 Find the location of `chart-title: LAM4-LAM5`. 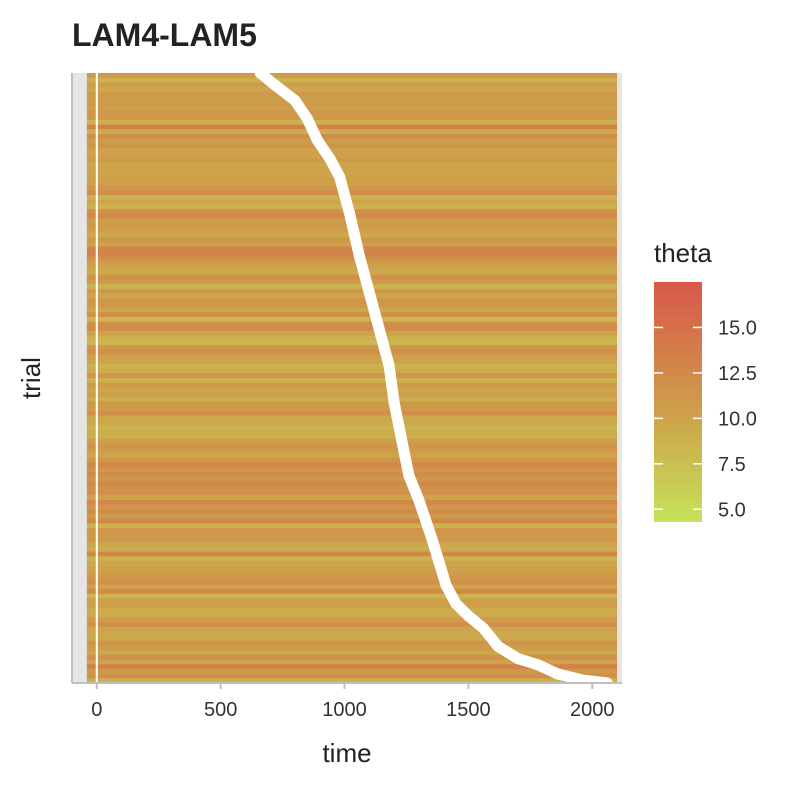

chart-title: LAM4-LAM5 is located at coordinates (164, 35).